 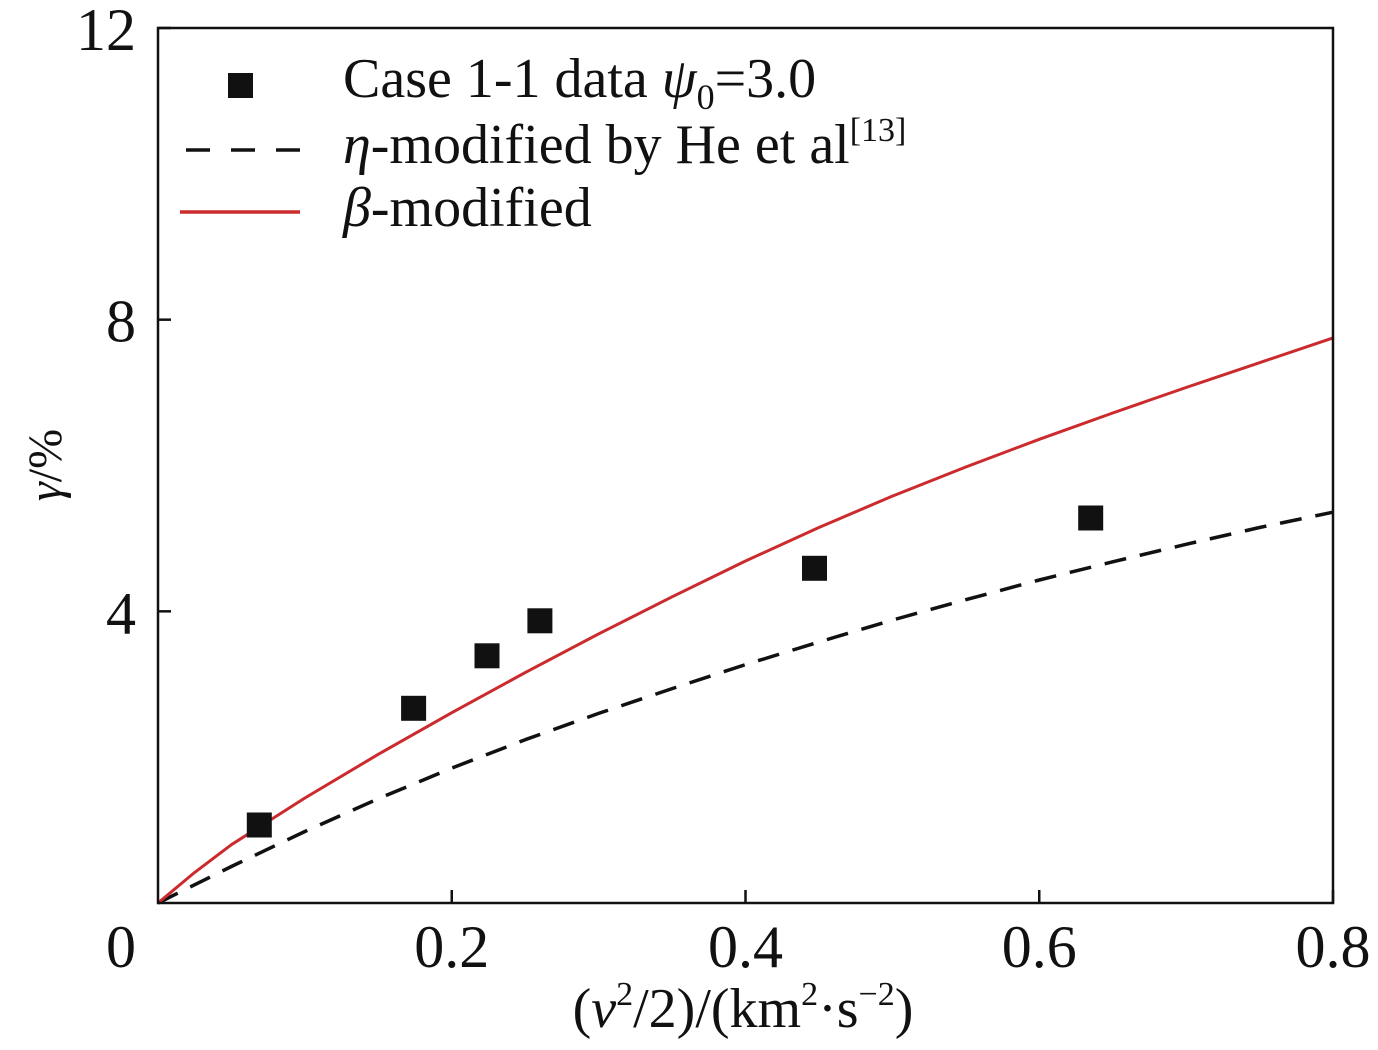 What do you see at coordinates (603, 1009) in the screenshot?
I see `x-axis-title-variable: v` at bounding box center [603, 1009].